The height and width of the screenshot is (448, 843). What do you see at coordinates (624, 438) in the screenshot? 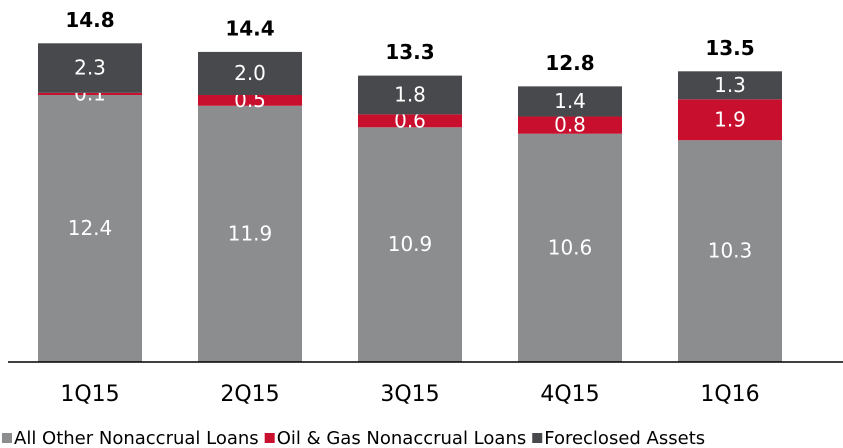
I see `legend-label: Foreclosed Assets` at bounding box center [624, 438].